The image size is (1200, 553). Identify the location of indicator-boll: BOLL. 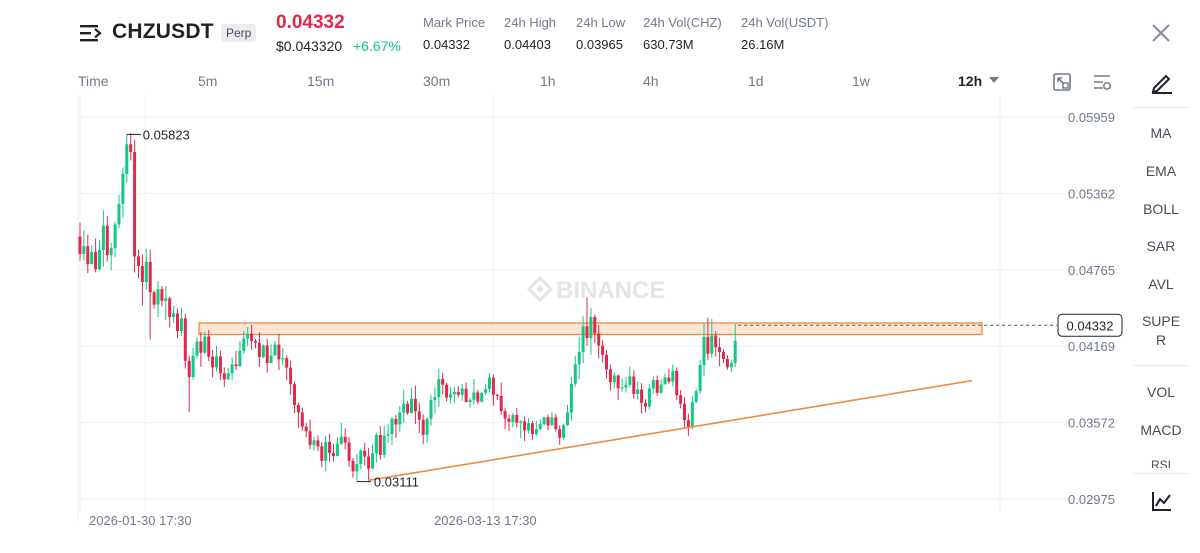
(1161, 209).